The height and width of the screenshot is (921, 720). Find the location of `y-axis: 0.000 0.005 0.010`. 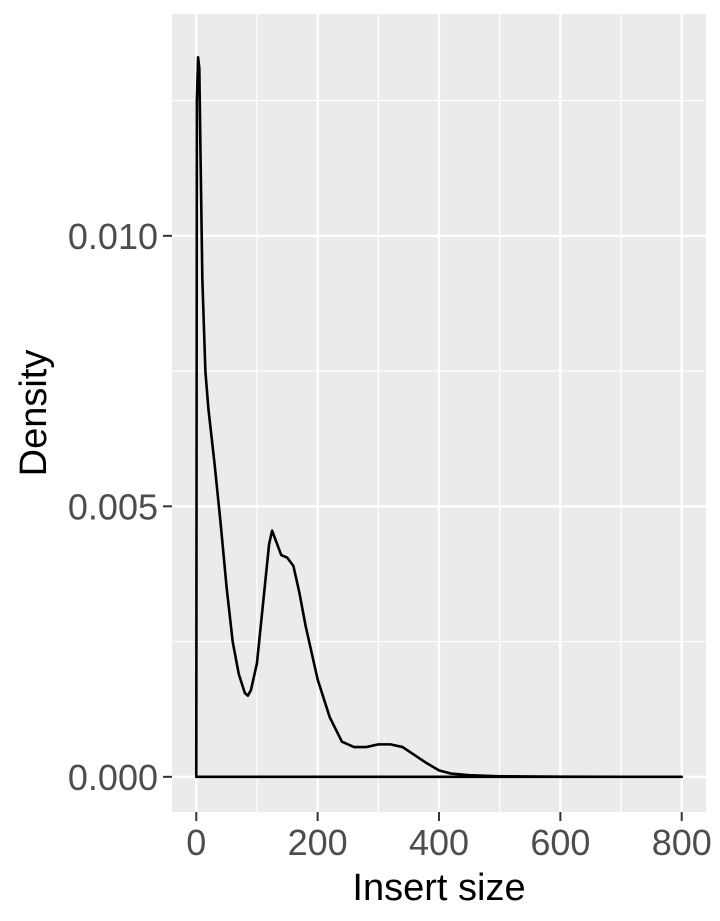

y-axis: 0.000 0.005 0.010 is located at coordinates (120, 507).